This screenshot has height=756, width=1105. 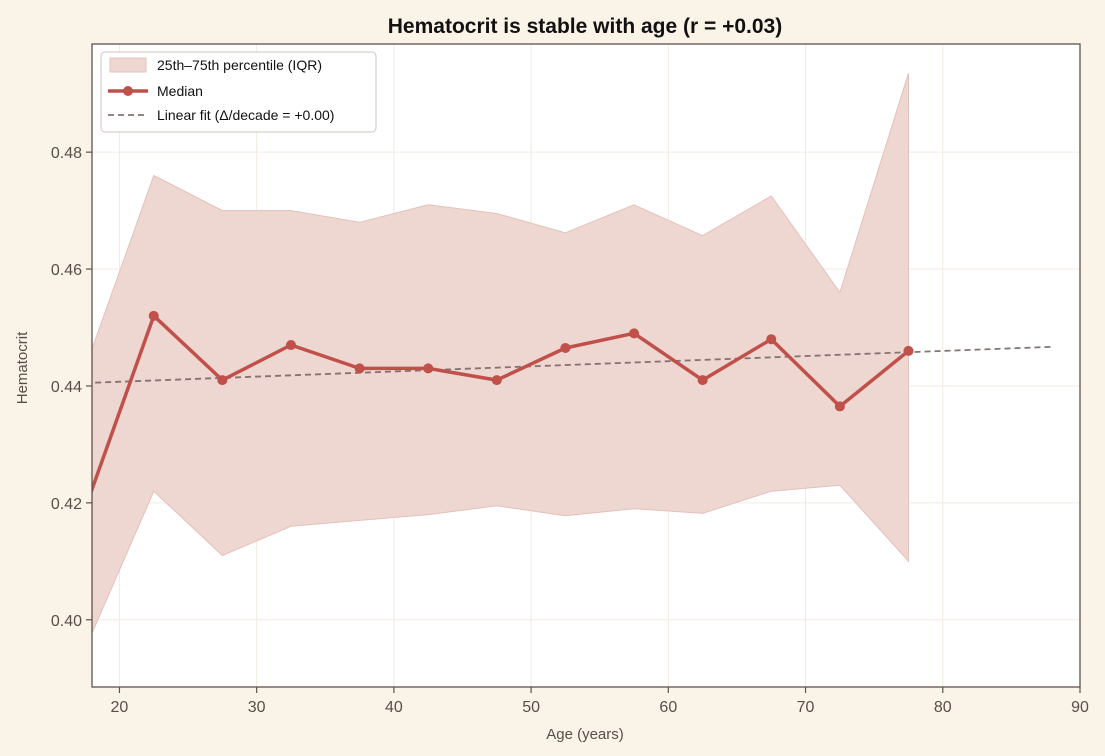 What do you see at coordinates (806, 707) in the screenshot?
I see `x-tick-label: 70` at bounding box center [806, 707].